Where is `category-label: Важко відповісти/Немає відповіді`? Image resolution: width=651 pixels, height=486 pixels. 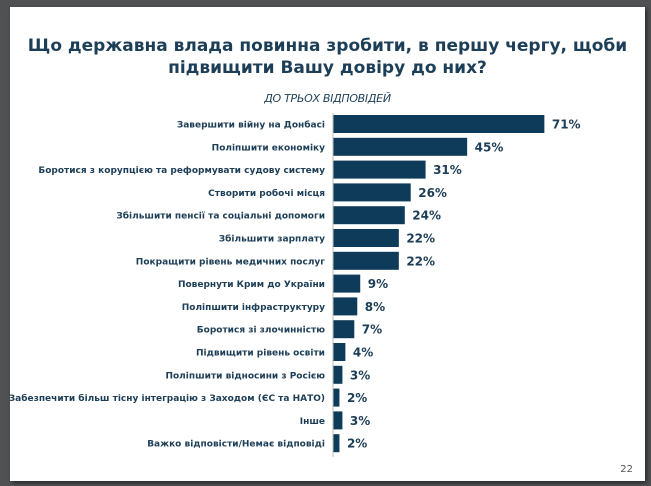
category-label: Важко відповісти/Немає відповіді is located at coordinates (236, 444).